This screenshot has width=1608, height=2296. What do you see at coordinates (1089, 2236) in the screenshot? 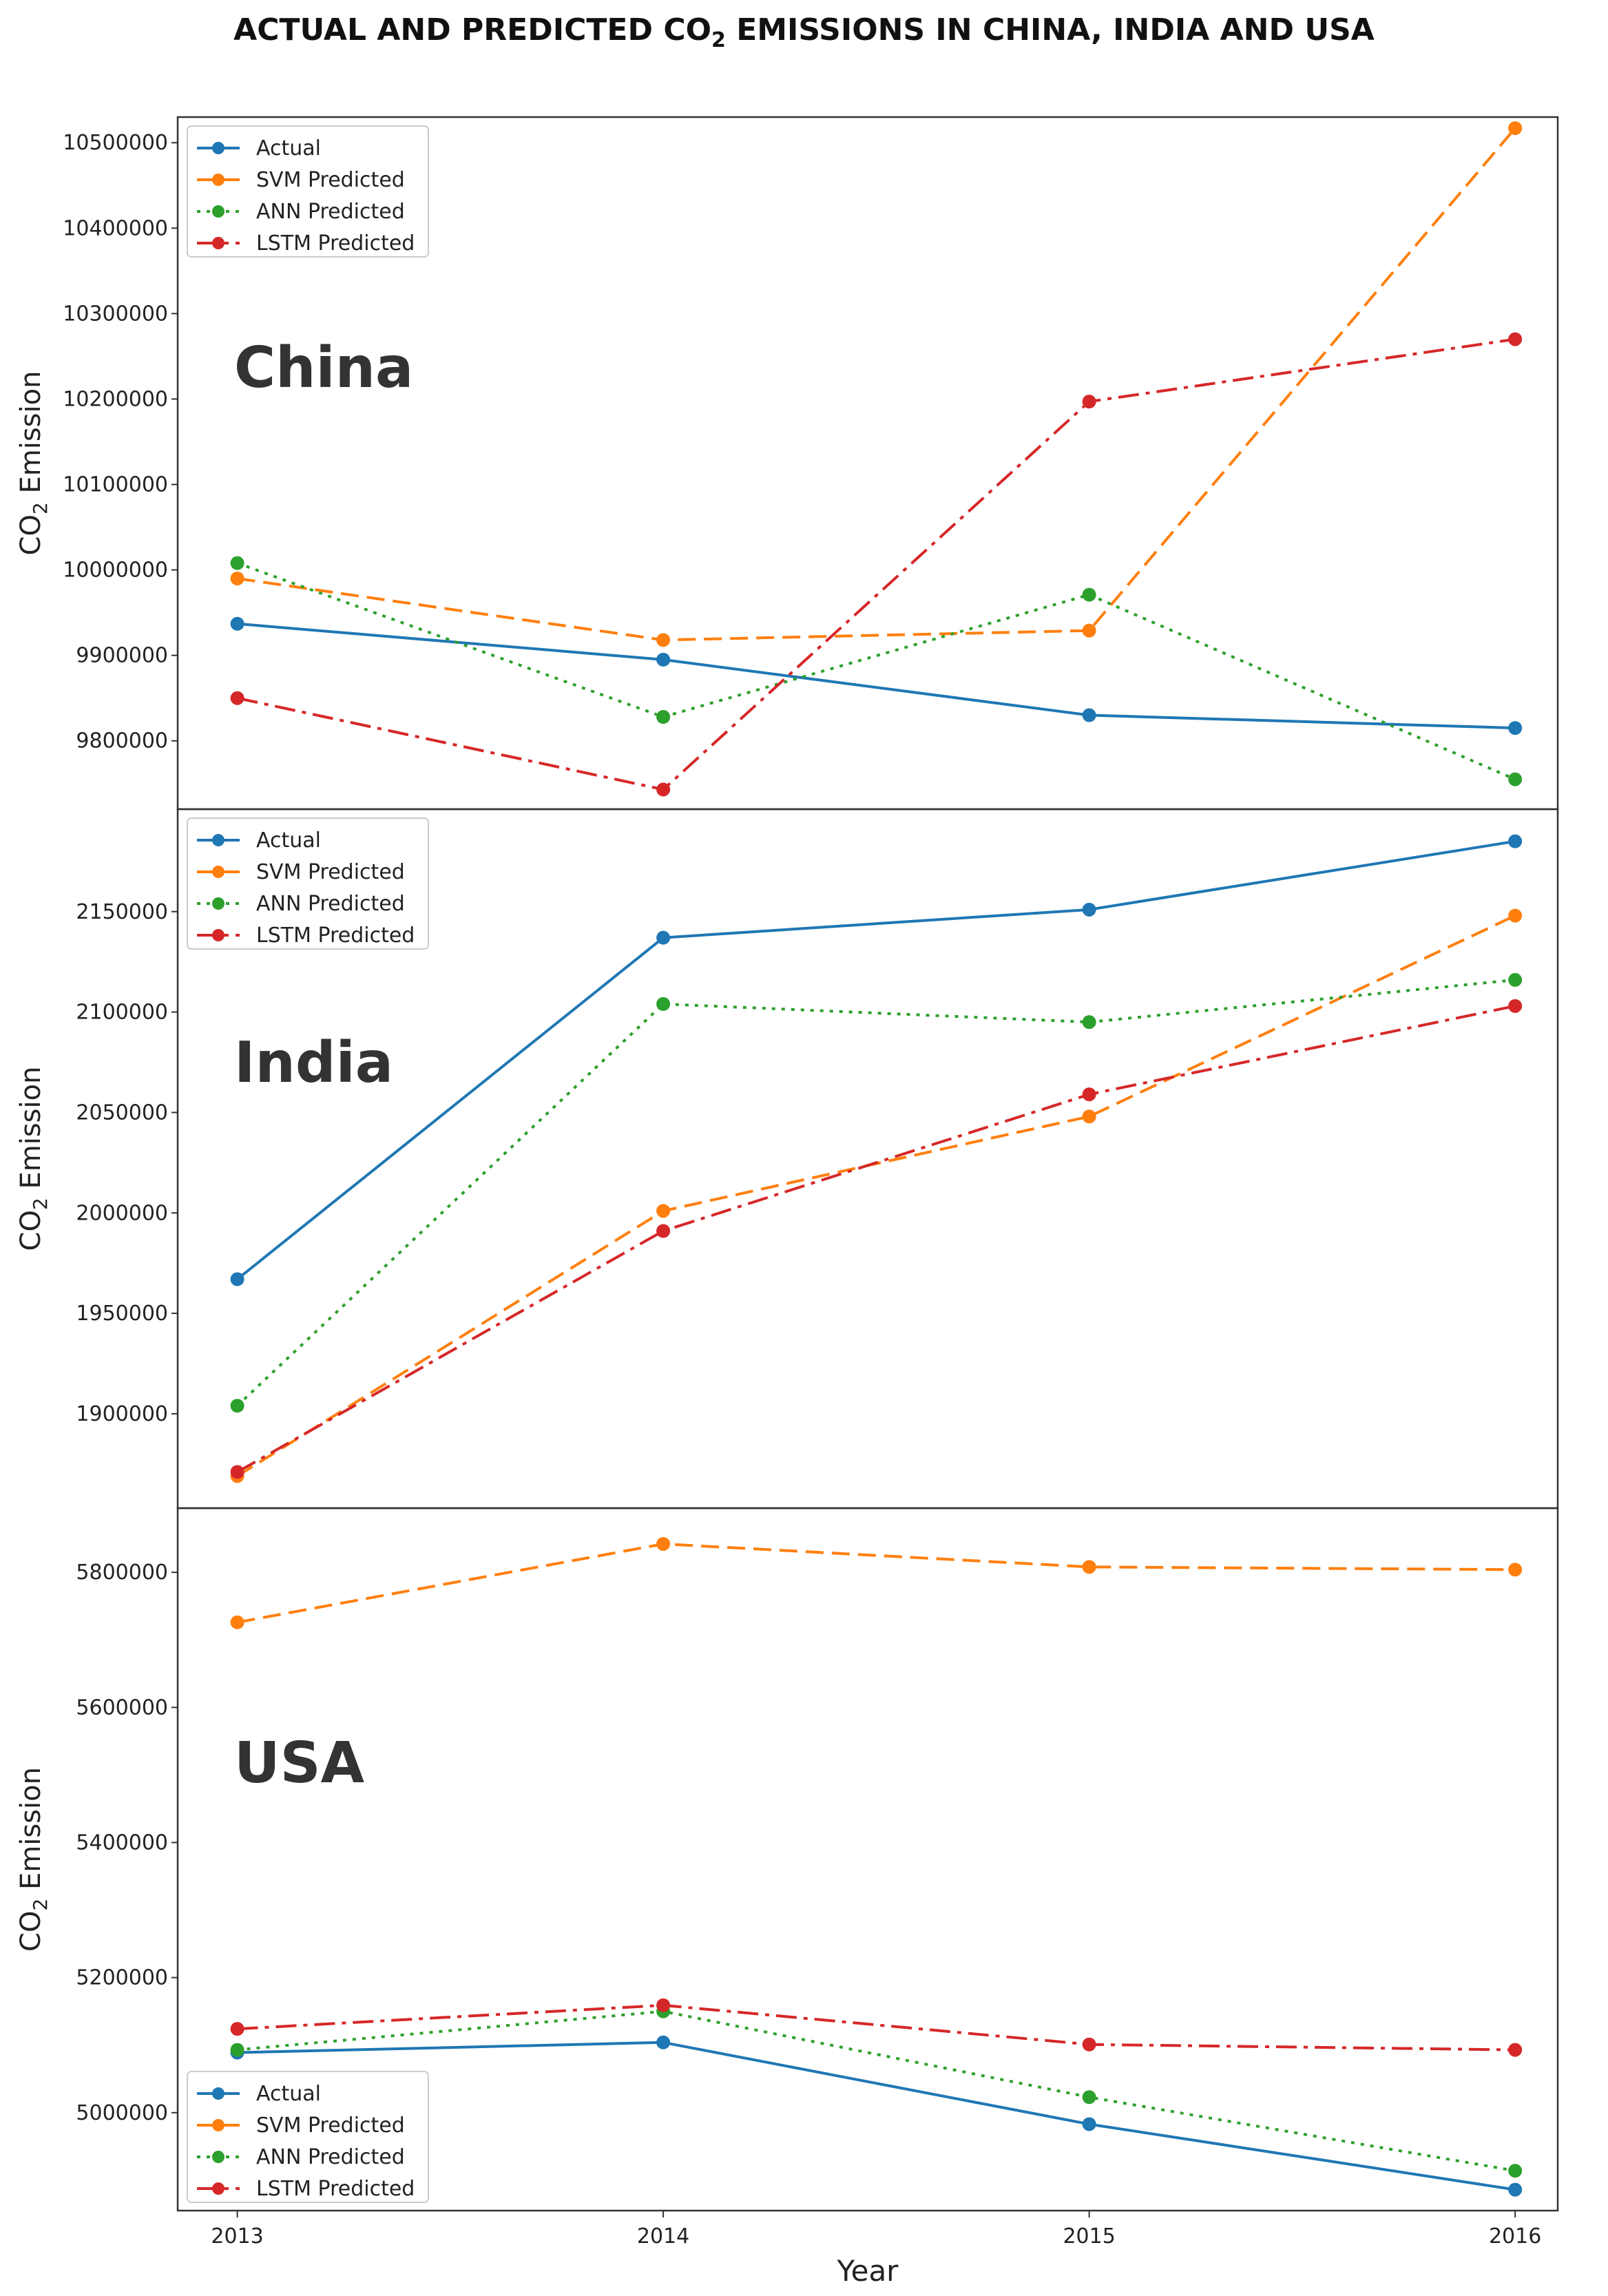
I see `x-tick-label: 2015` at bounding box center [1089, 2236].